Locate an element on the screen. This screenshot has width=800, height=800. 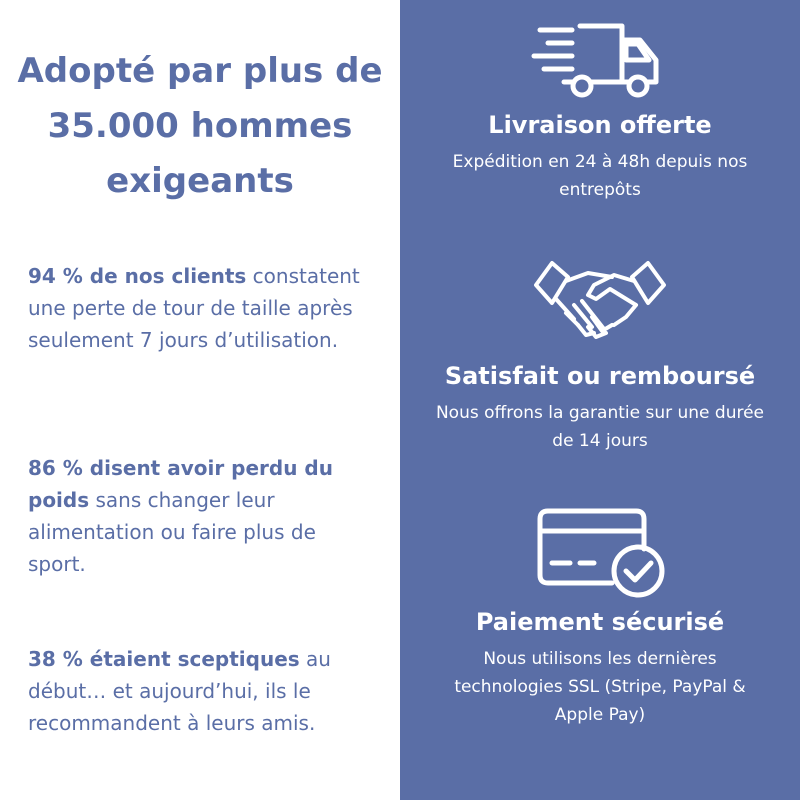
delivery-truck-icon is located at coordinates (595, 60).